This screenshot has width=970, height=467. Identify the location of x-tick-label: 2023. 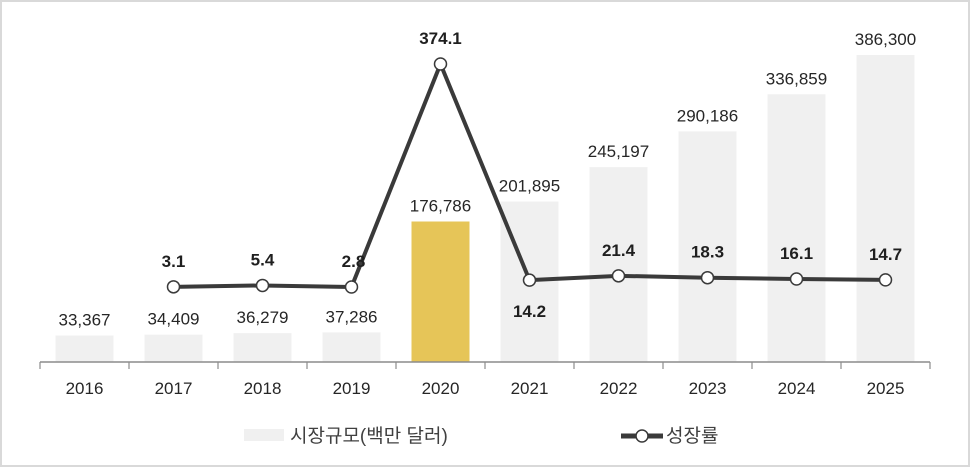
(708, 388).